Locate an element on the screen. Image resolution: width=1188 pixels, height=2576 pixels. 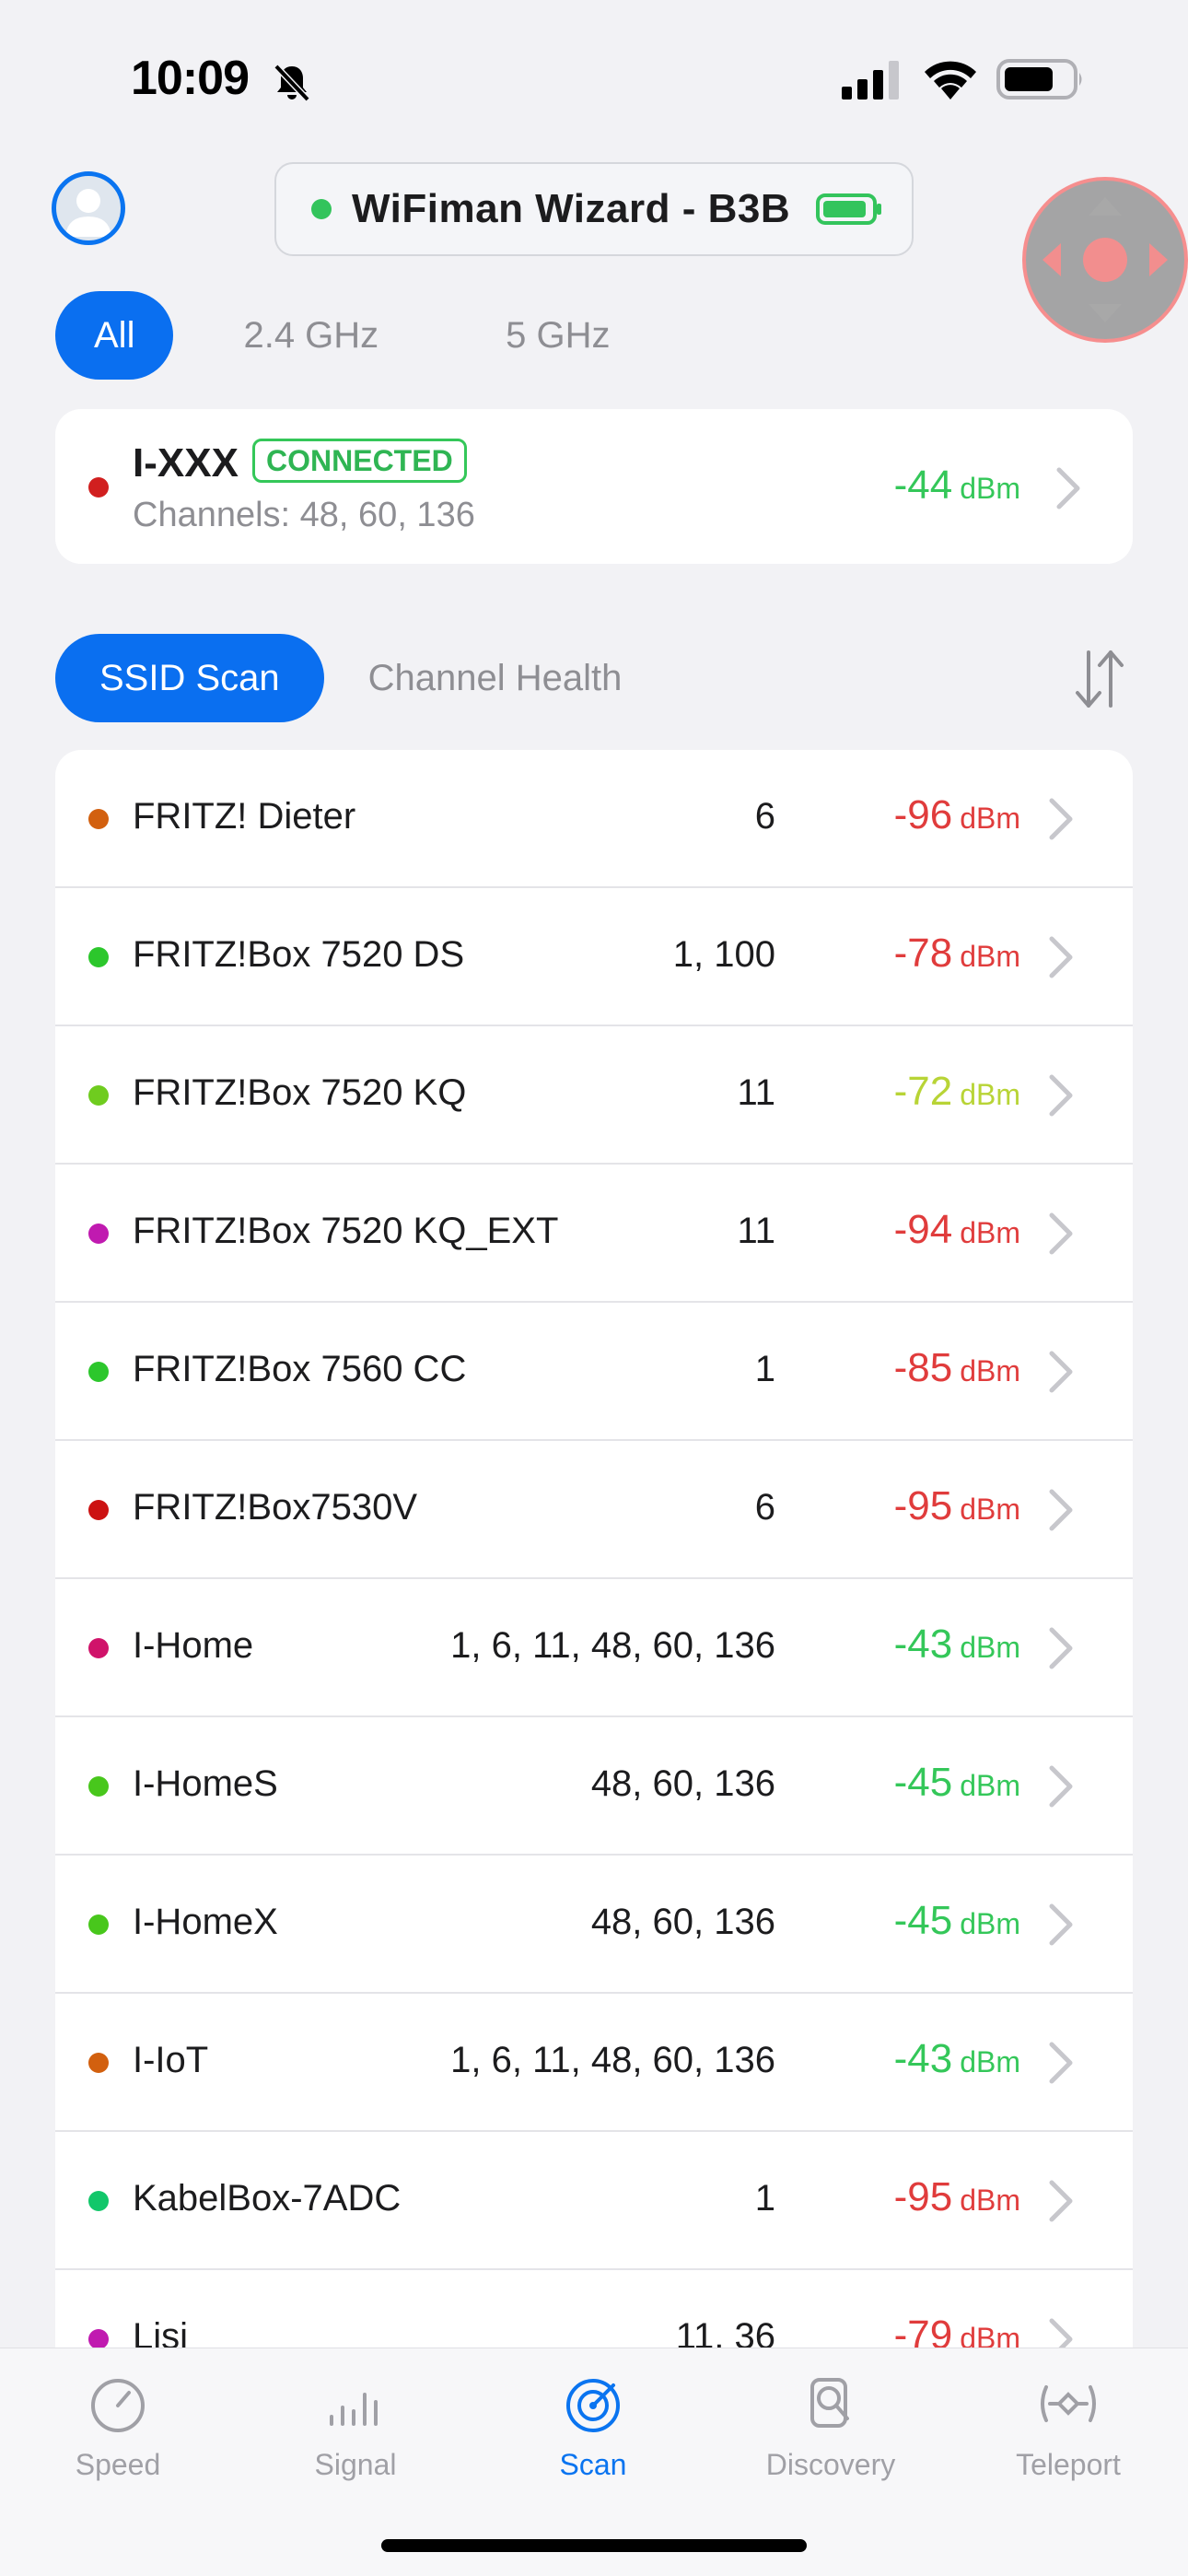
tab-scan: Scan is located at coordinates (593, 2435).